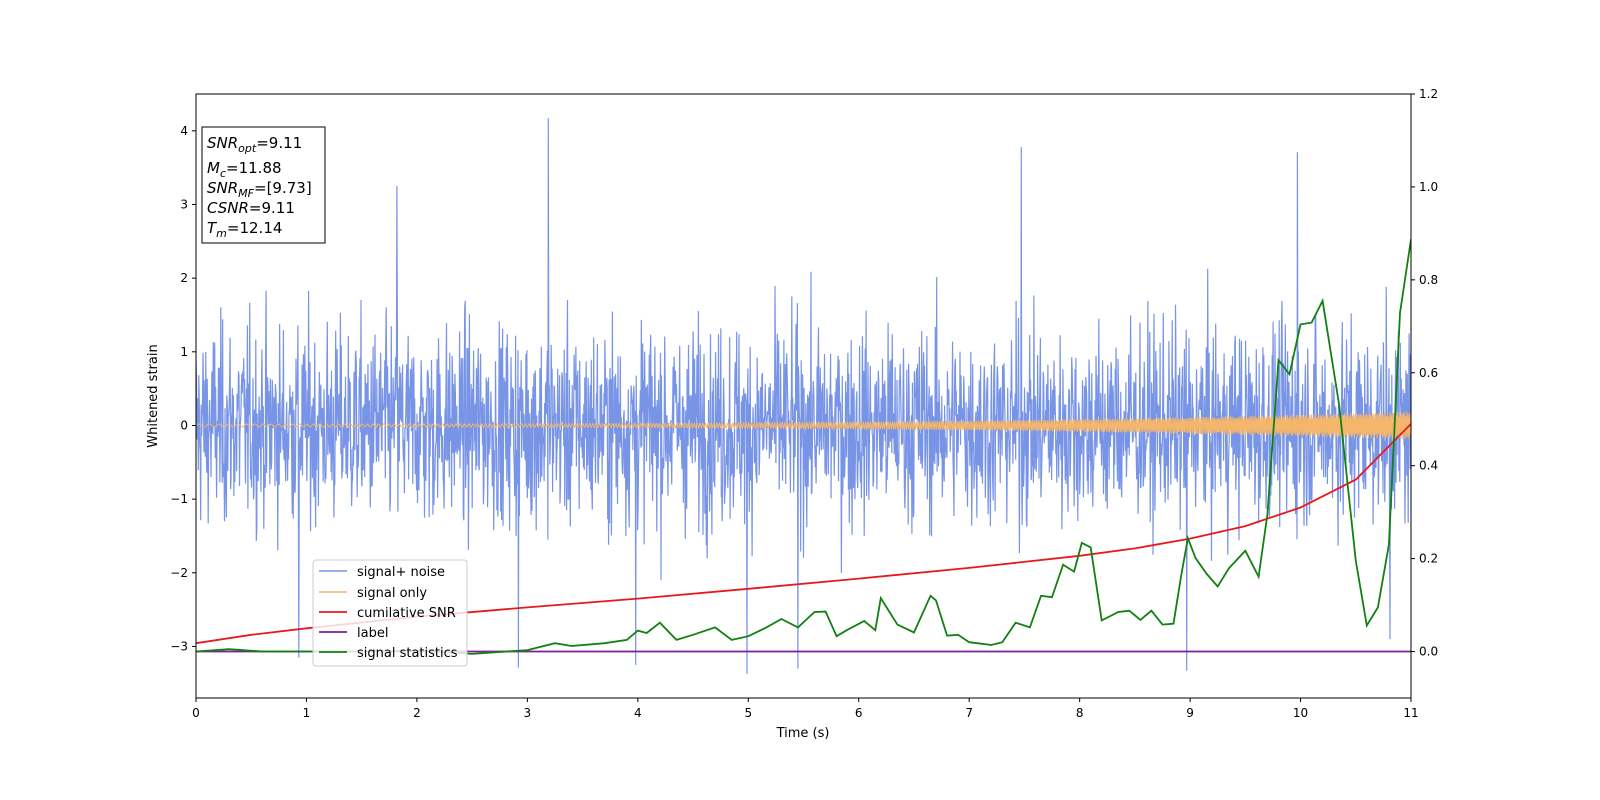 The width and height of the screenshot is (1600, 800). What do you see at coordinates (184, 278) in the screenshot?
I see `y-tick-label: 2` at bounding box center [184, 278].